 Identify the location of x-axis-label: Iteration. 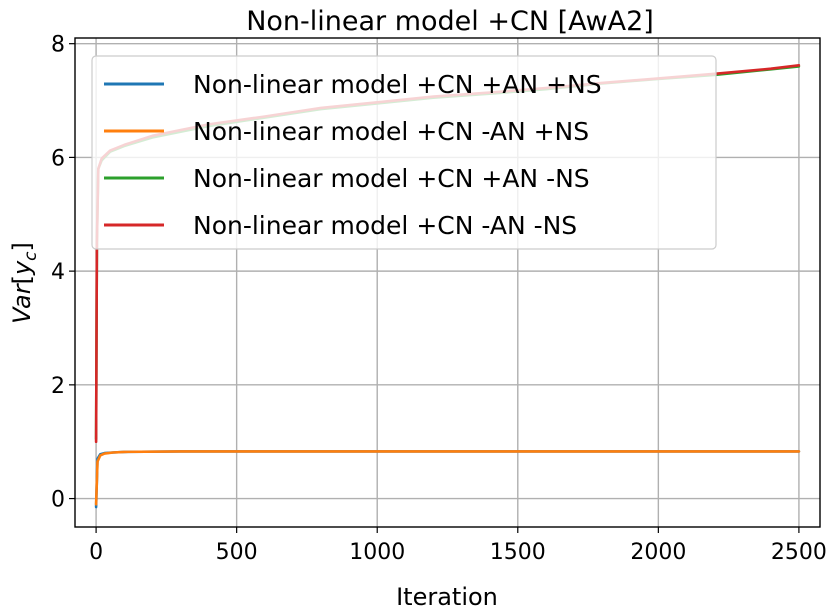
(447, 597).